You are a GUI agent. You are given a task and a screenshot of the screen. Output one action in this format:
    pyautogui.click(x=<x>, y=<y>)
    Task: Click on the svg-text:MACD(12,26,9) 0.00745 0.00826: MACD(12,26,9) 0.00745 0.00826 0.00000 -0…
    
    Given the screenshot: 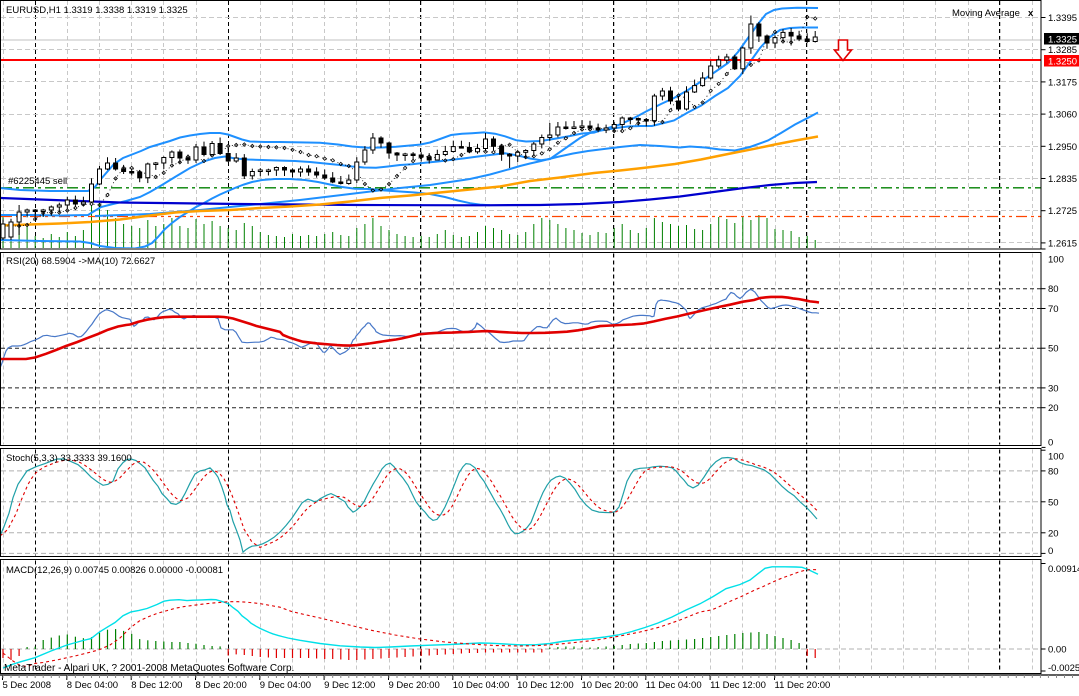 What is the action you would take?
    pyautogui.click(x=114, y=570)
    